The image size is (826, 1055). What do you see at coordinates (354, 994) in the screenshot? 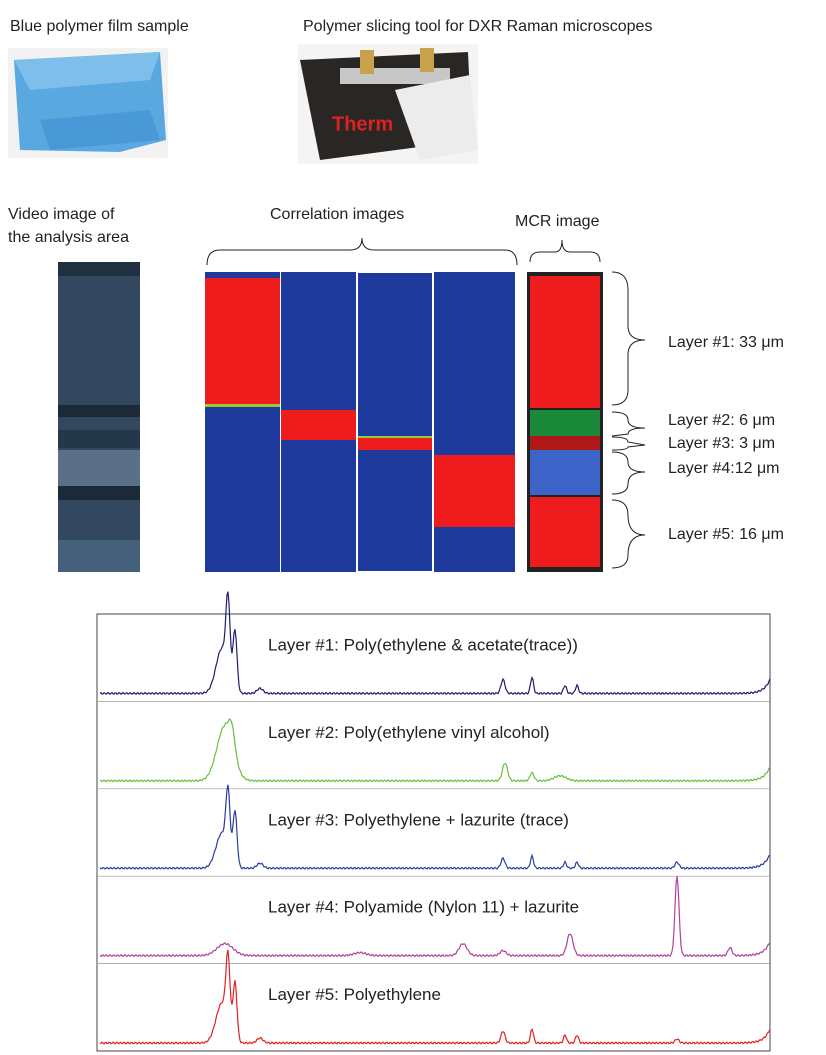
I see `spectrum-label: Layer #5: Polyethylene` at bounding box center [354, 994].